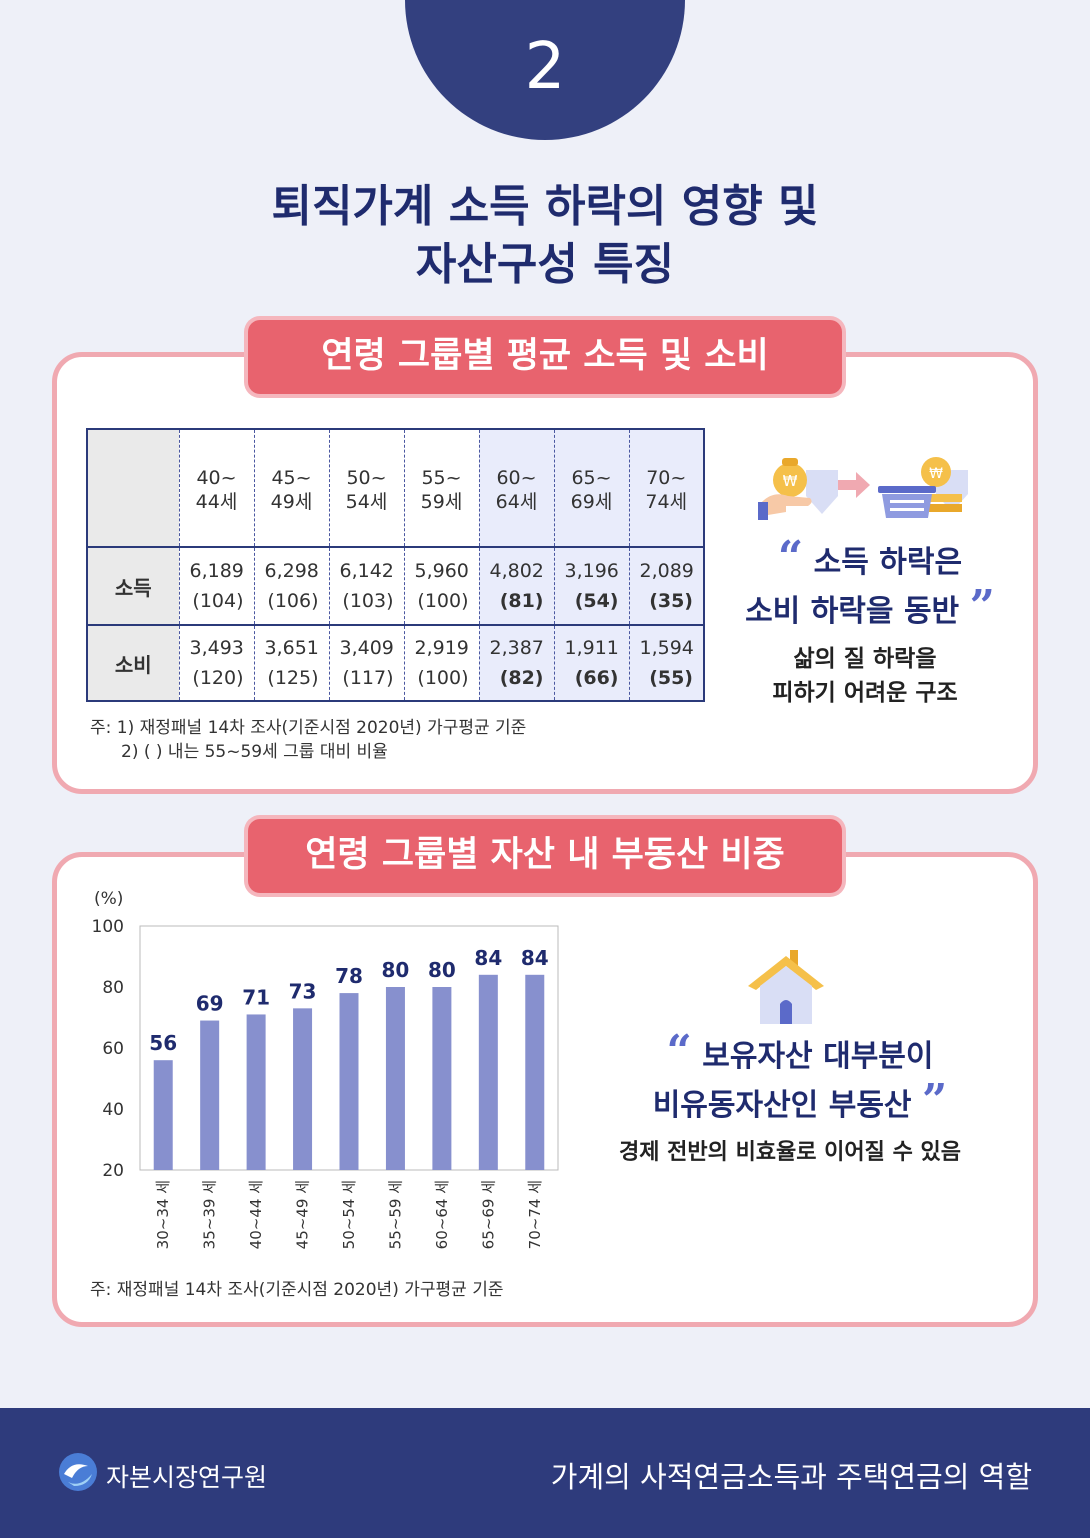 The width and height of the screenshot is (1090, 1538). Describe the element at coordinates (865, 693) in the screenshot. I see `sub-line-2: 피하기 어려운 구조` at that location.